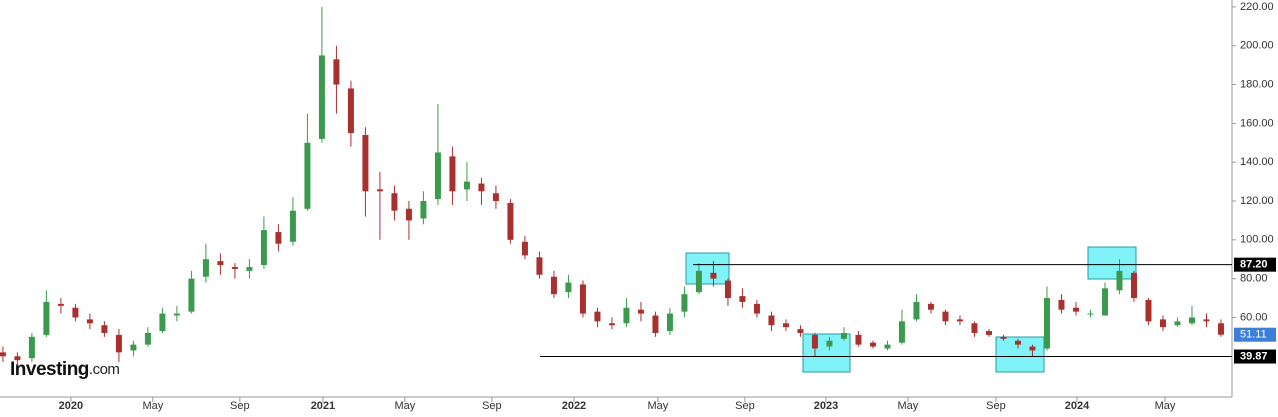 This screenshot has height=417, width=1278. I want to click on level-label: 39.87, so click(1254, 356).